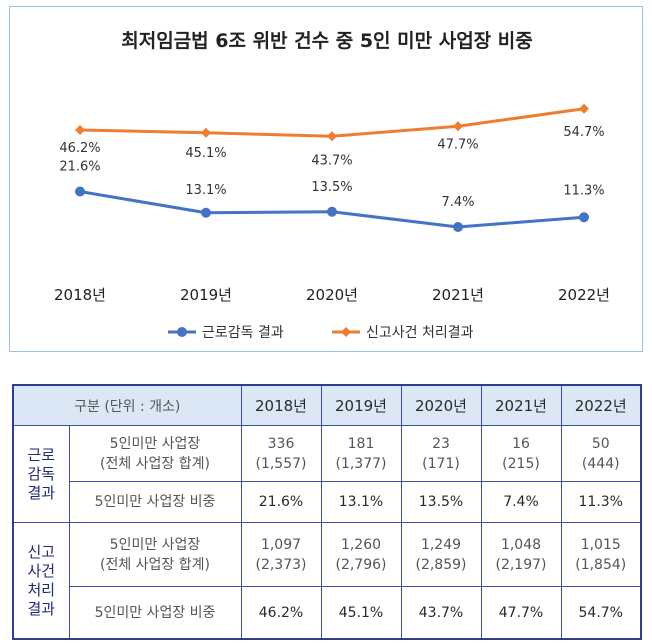 The width and height of the screenshot is (652, 644). Describe the element at coordinates (361, 555) in the screenshot. I see `count-cell: 1,260 (2,796)` at that location.